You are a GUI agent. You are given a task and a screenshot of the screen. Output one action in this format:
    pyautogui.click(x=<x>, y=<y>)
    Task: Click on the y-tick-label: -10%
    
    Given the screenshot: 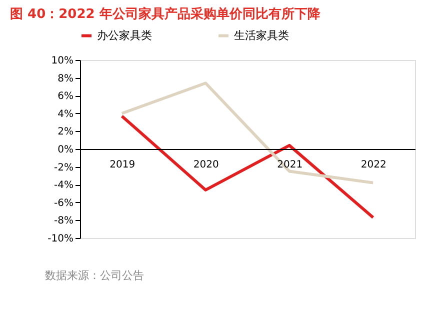 What is the action you would take?
    pyautogui.click(x=61, y=239)
    